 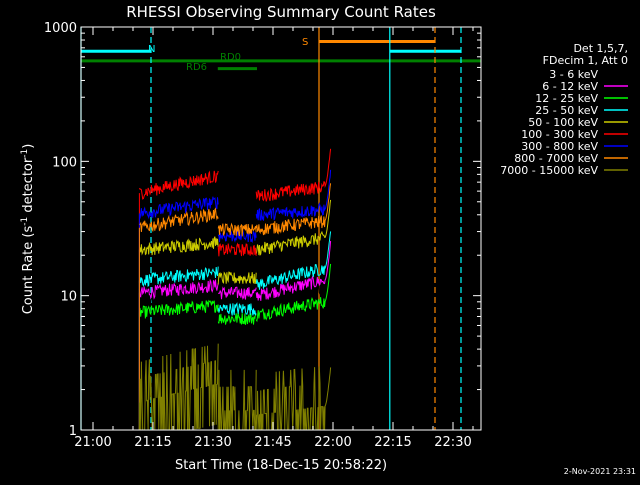 What do you see at coordinates (28, 229) in the screenshot?
I see `y-axis-label: Count Rate (s-1 detector-1)` at bounding box center [28, 229].